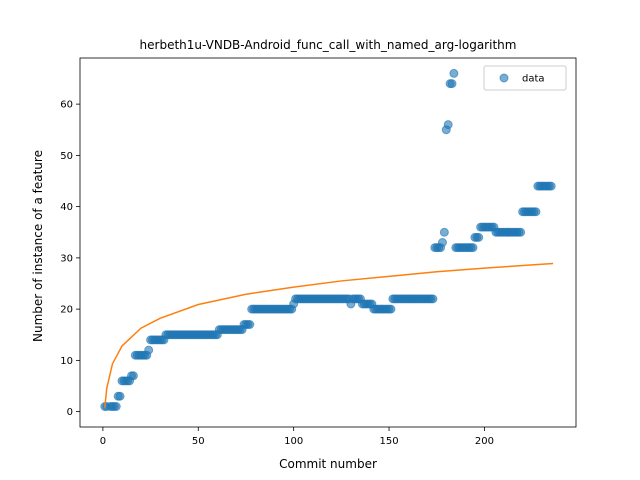 Image resolution: width=640 pixels, height=480 pixels. I want to click on y-axis: 0 10 20 30 40 50 60, so click(70, 259).